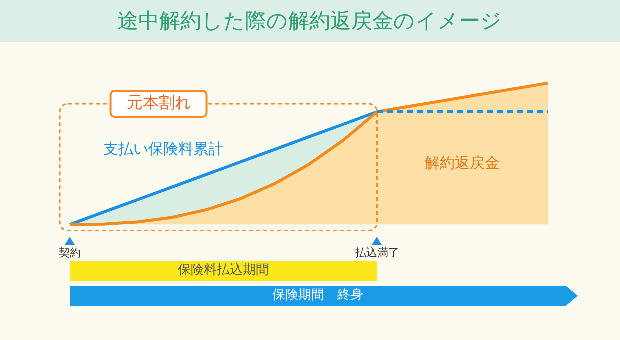  I want to click on series-label: 解約返戻金, so click(462, 163).